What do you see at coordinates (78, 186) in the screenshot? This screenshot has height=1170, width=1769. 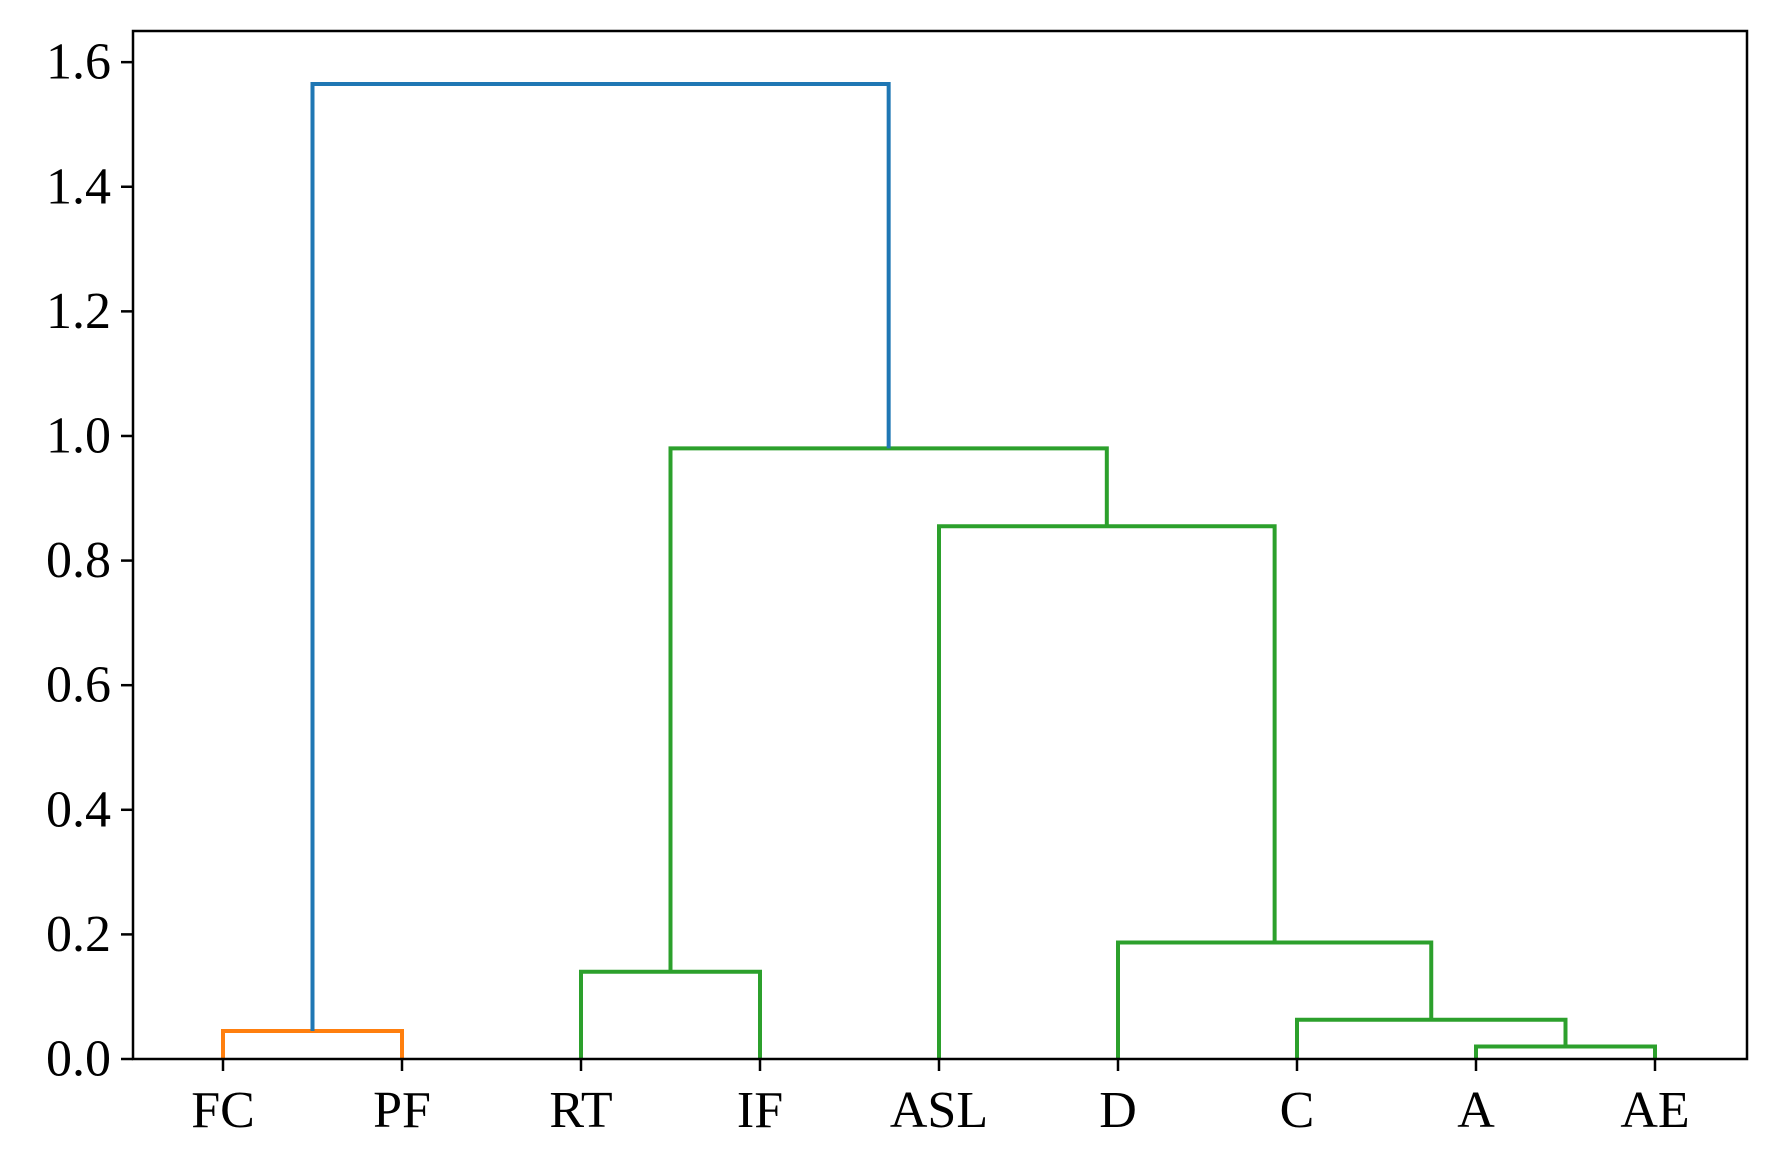 I see `y-tick-label: 1.4` at bounding box center [78, 186].